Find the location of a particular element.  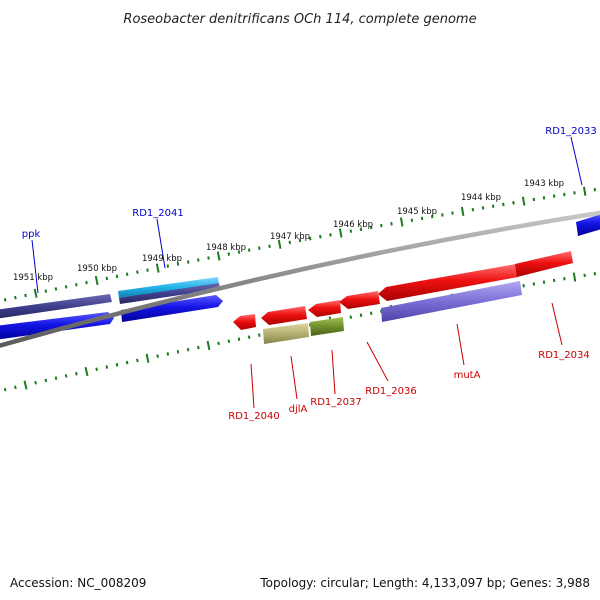

gene-feature-muta is located at coordinates (448, 282).